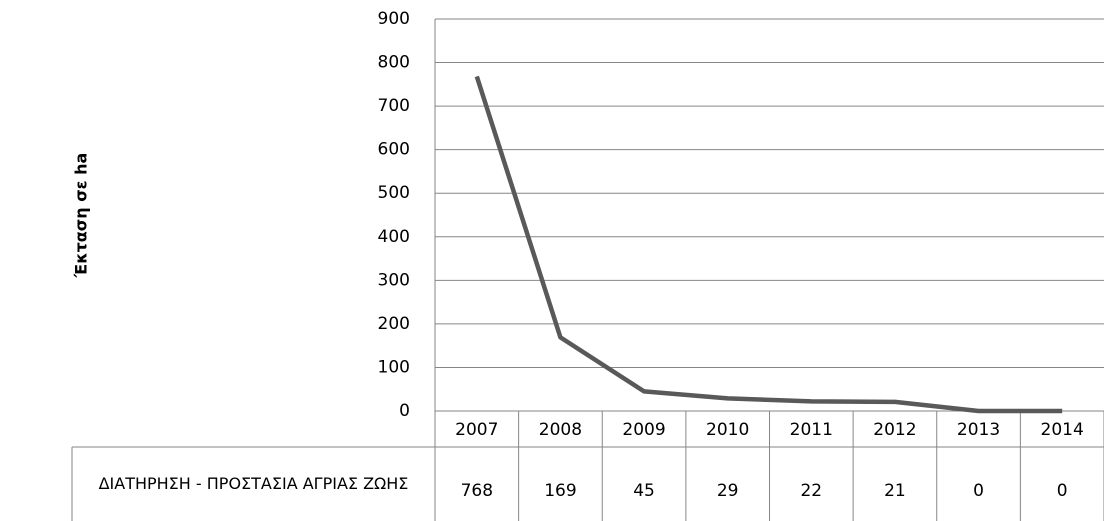  What do you see at coordinates (476, 430) in the screenshot?
I see `x-tick-label: 2007` at bounding box center [476, 430].